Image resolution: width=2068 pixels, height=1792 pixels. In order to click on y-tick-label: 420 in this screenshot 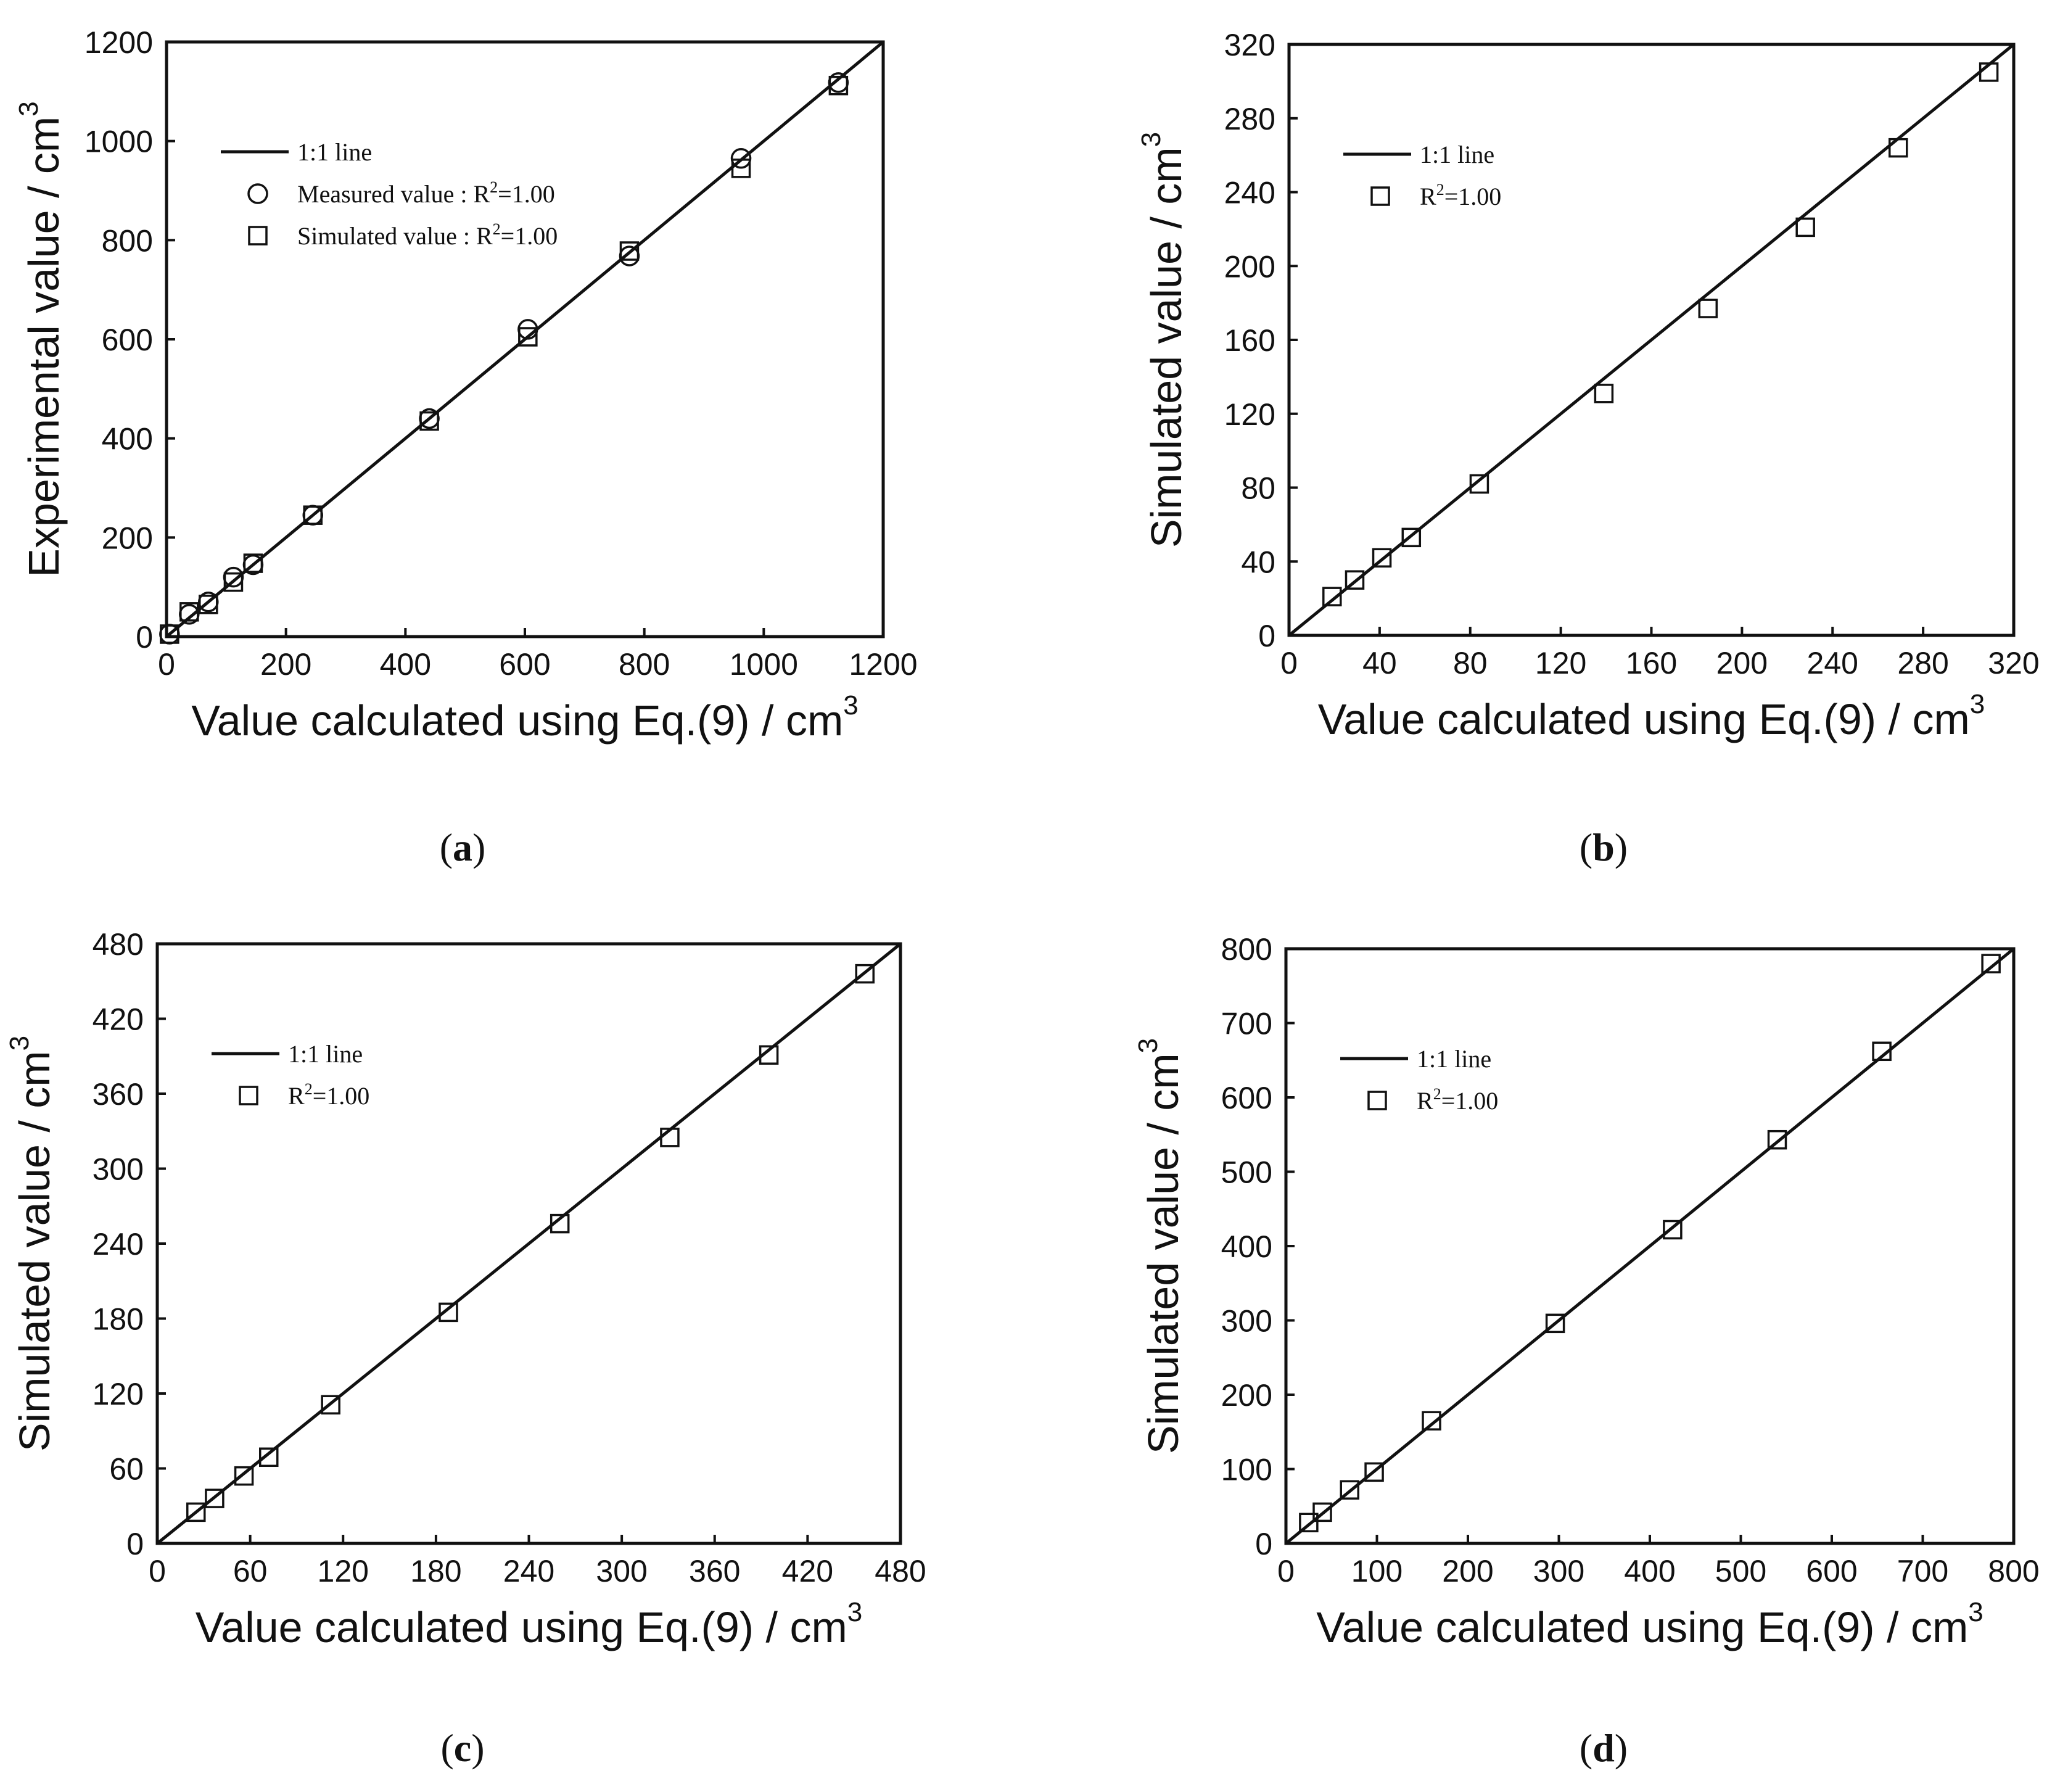, I will do `click(119, 1020)`.